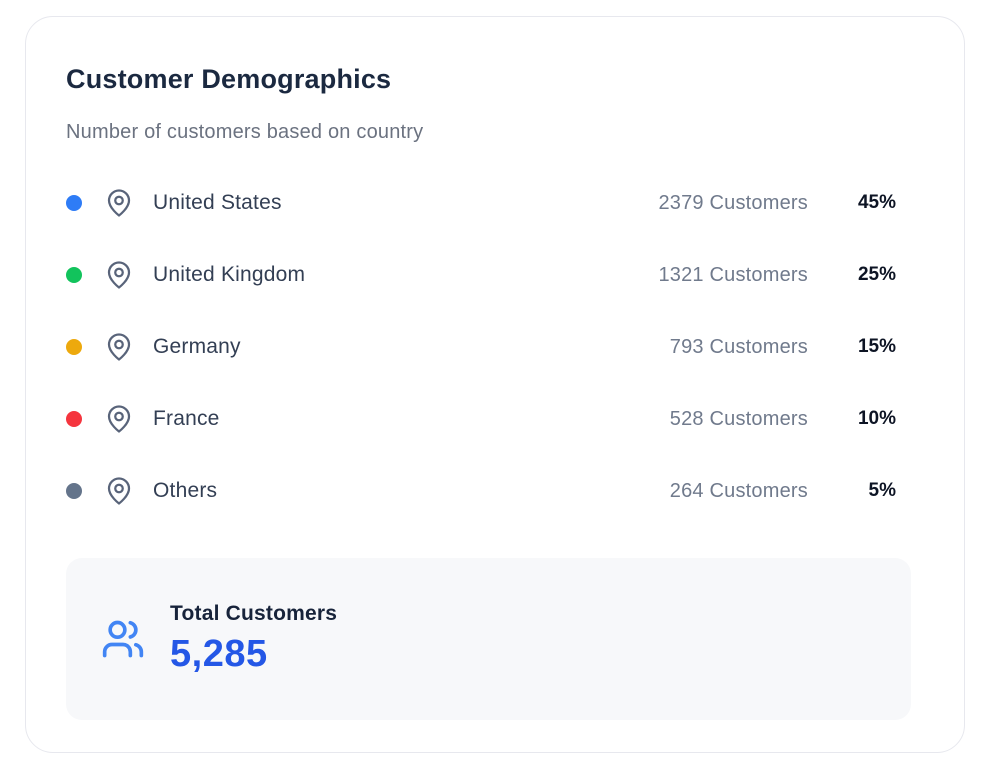 Image resolution: width=994 pixels, height=768 pixels. I want to click on country-name: United States, so click(217, 202).